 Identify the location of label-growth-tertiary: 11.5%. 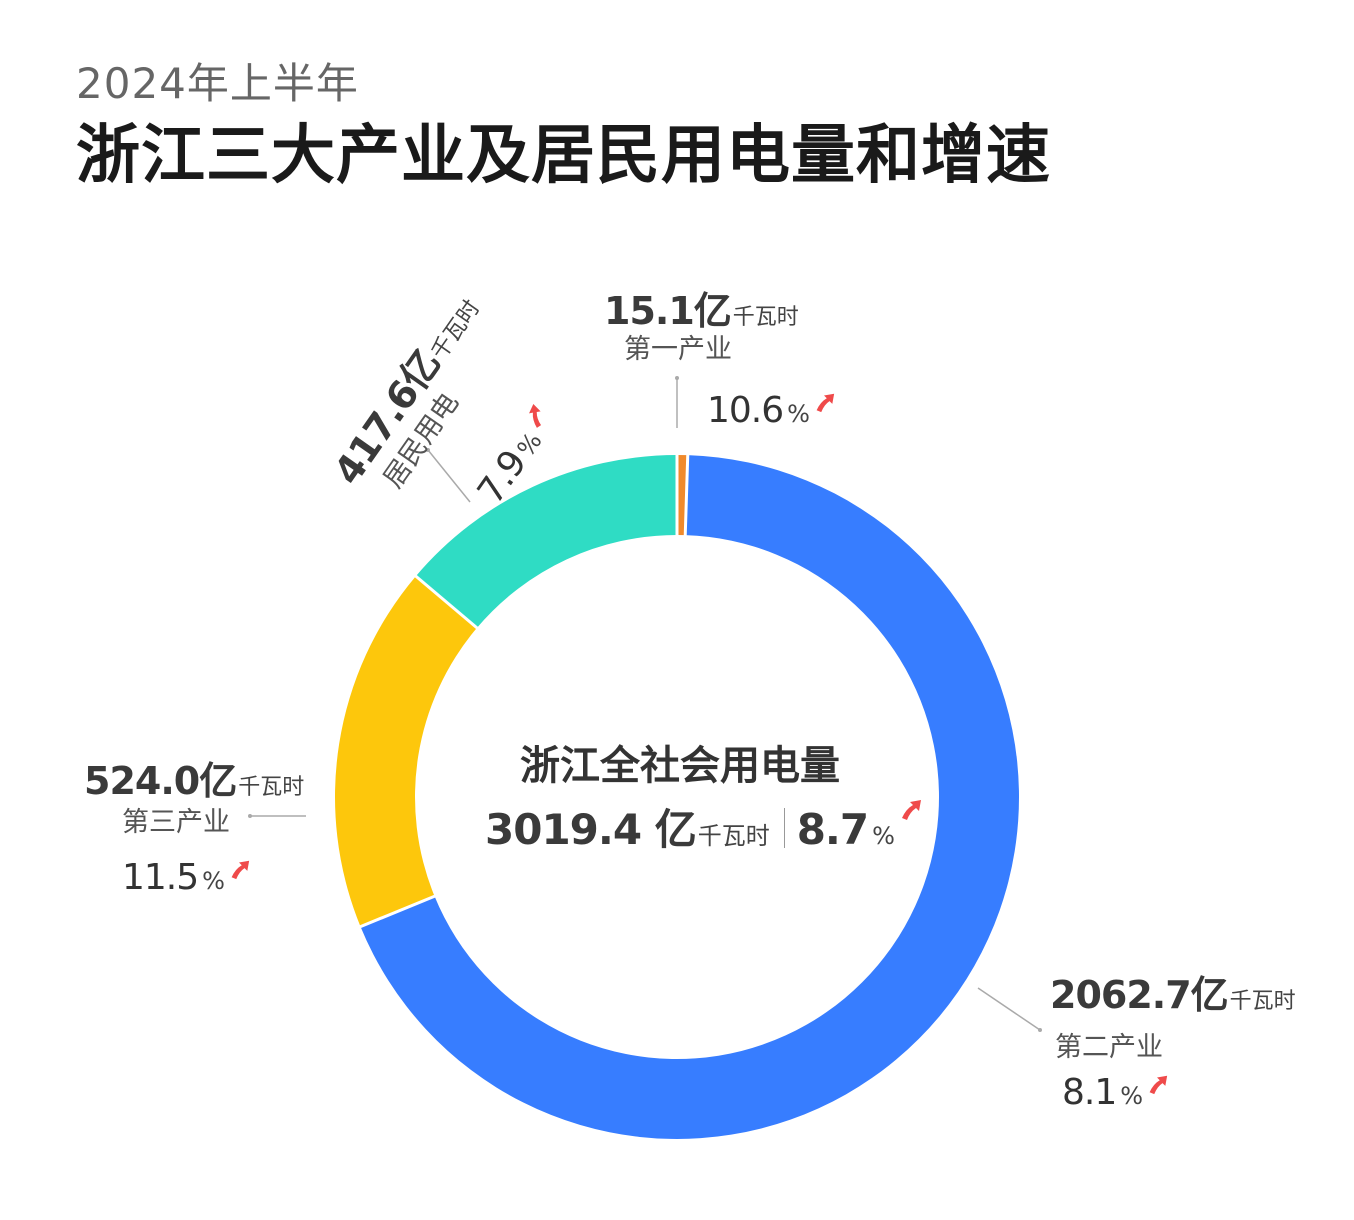
(186, 877).